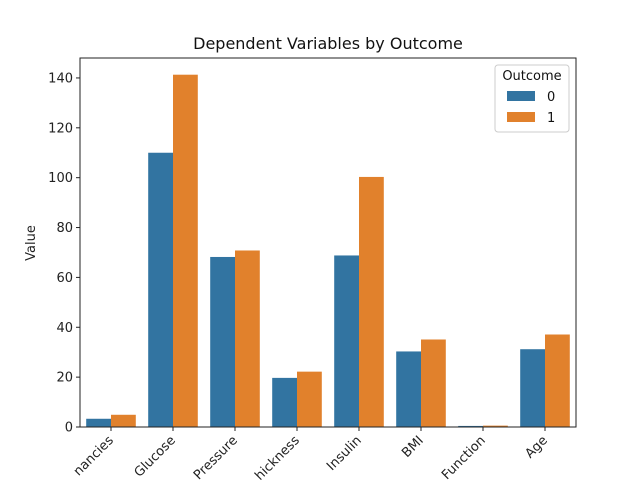  What do you see at coordinates (64, 328) in the screenshot?
I see `y-tick-label: 40` at bounding box center [64, 328].